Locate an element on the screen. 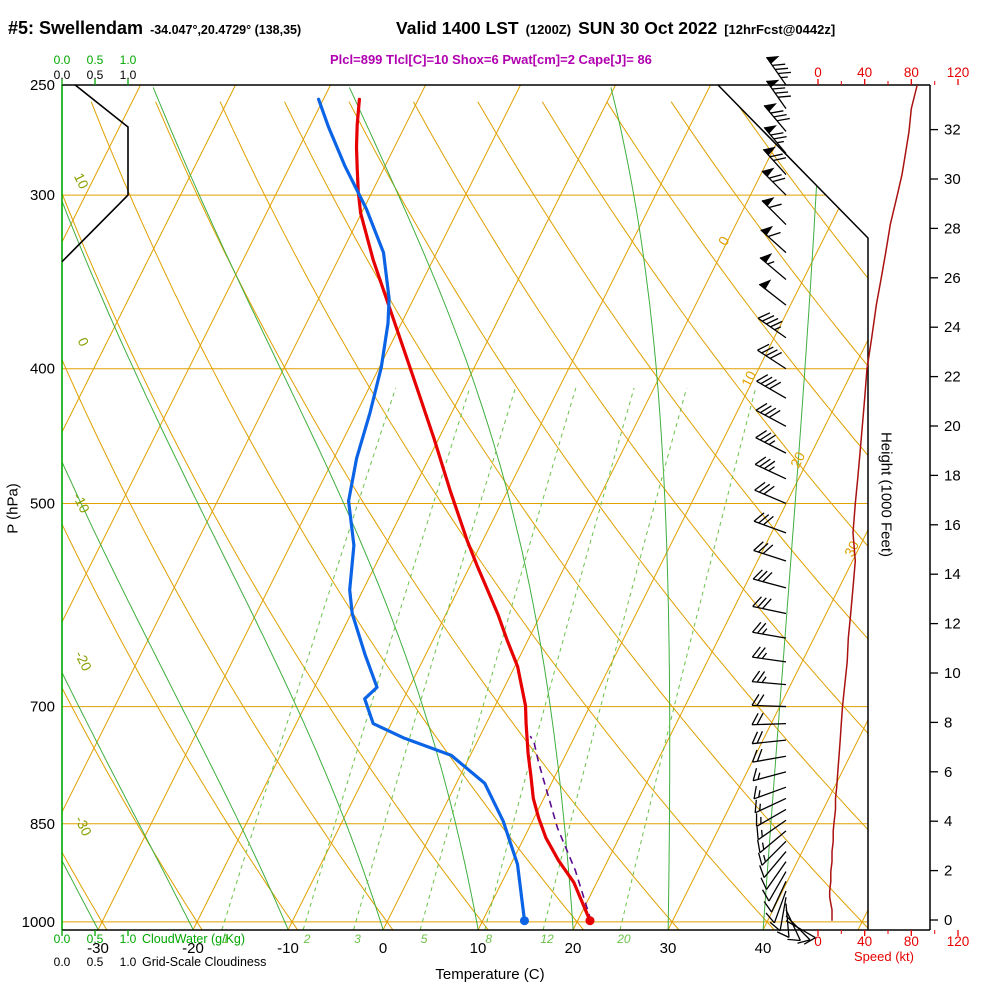 The height and width of the screenshot is (1000, 1000). svg-text: 24 is located at coordinates (952, 327).